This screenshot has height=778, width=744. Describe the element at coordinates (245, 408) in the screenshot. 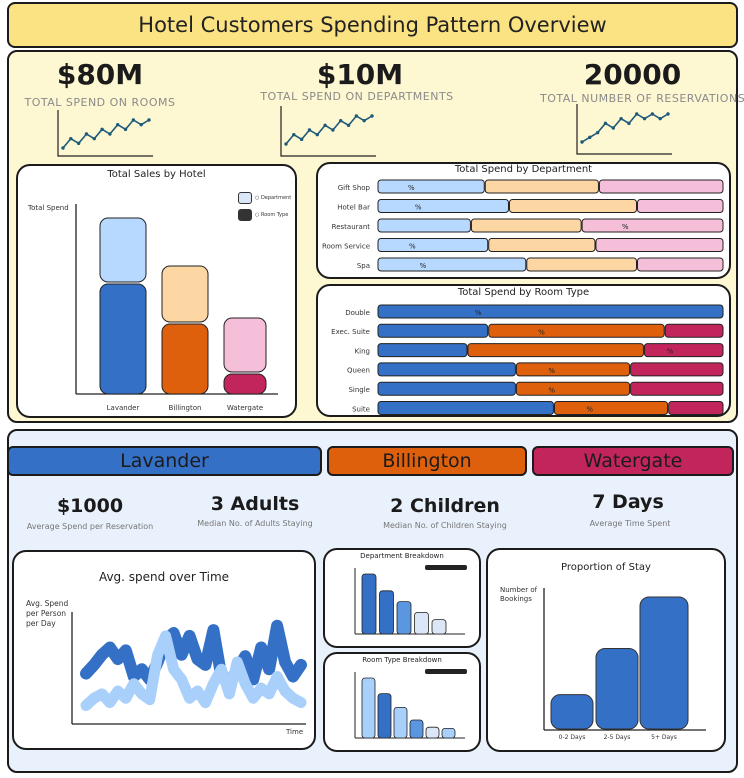

I see `tick-label: Watergate` at that location.